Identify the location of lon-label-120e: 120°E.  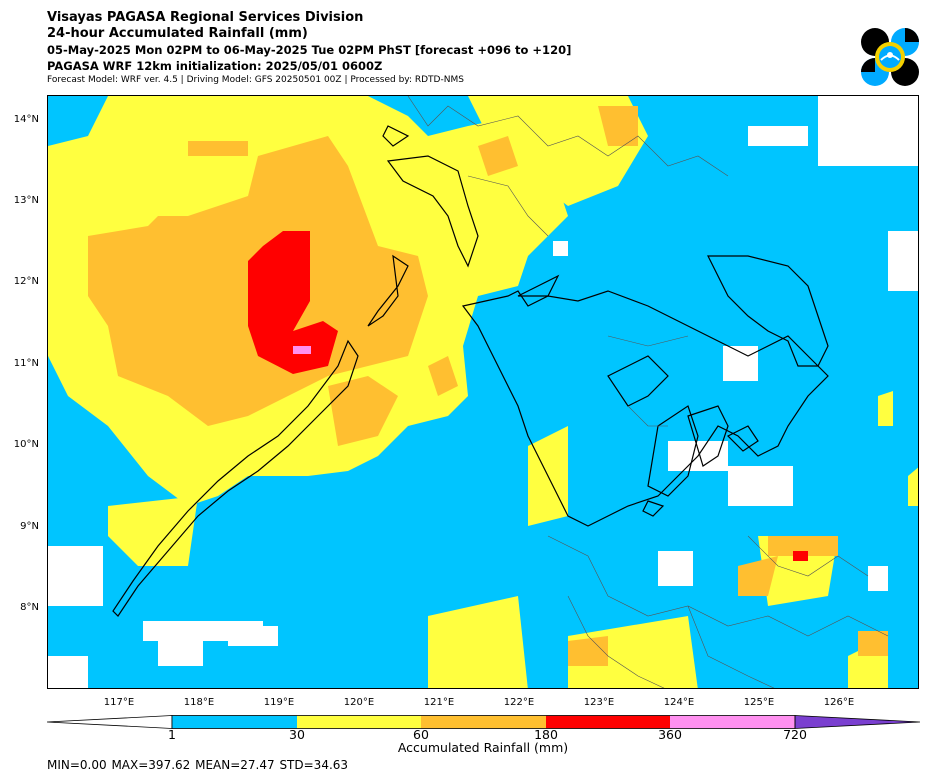
(359, 702).